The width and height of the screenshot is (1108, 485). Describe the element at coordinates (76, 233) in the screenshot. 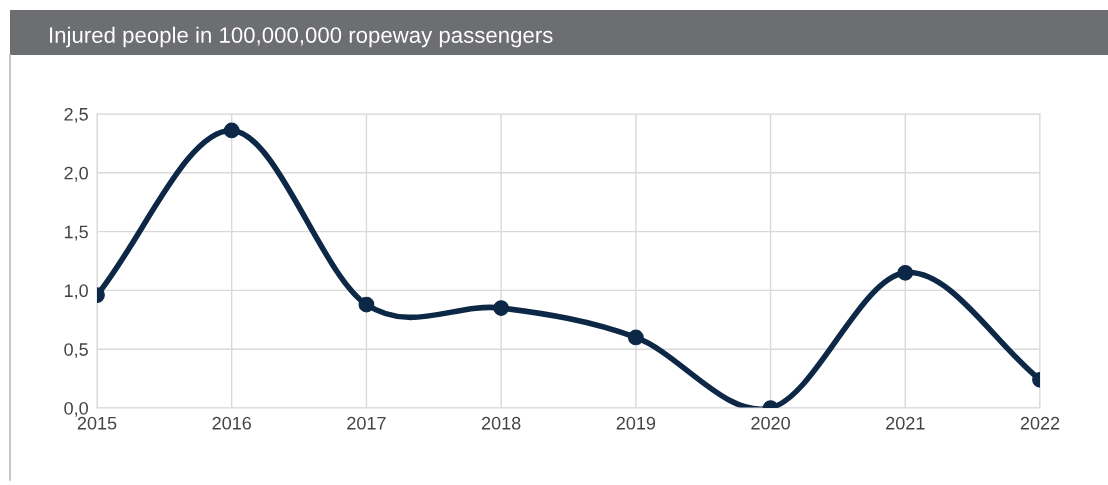

I see `y-tick-label: 1,5` at that location.